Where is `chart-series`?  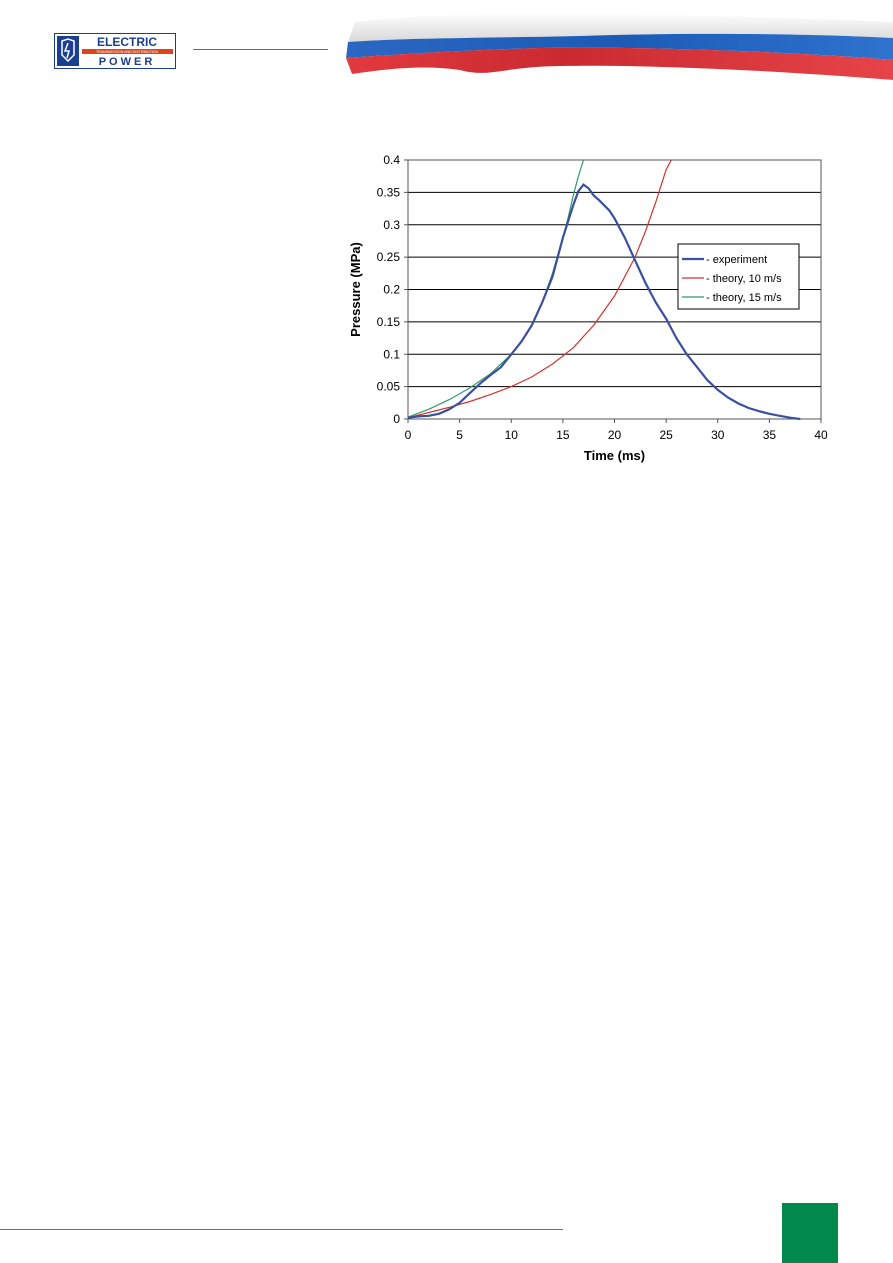
chart-series is located at coordinates (604, 289).